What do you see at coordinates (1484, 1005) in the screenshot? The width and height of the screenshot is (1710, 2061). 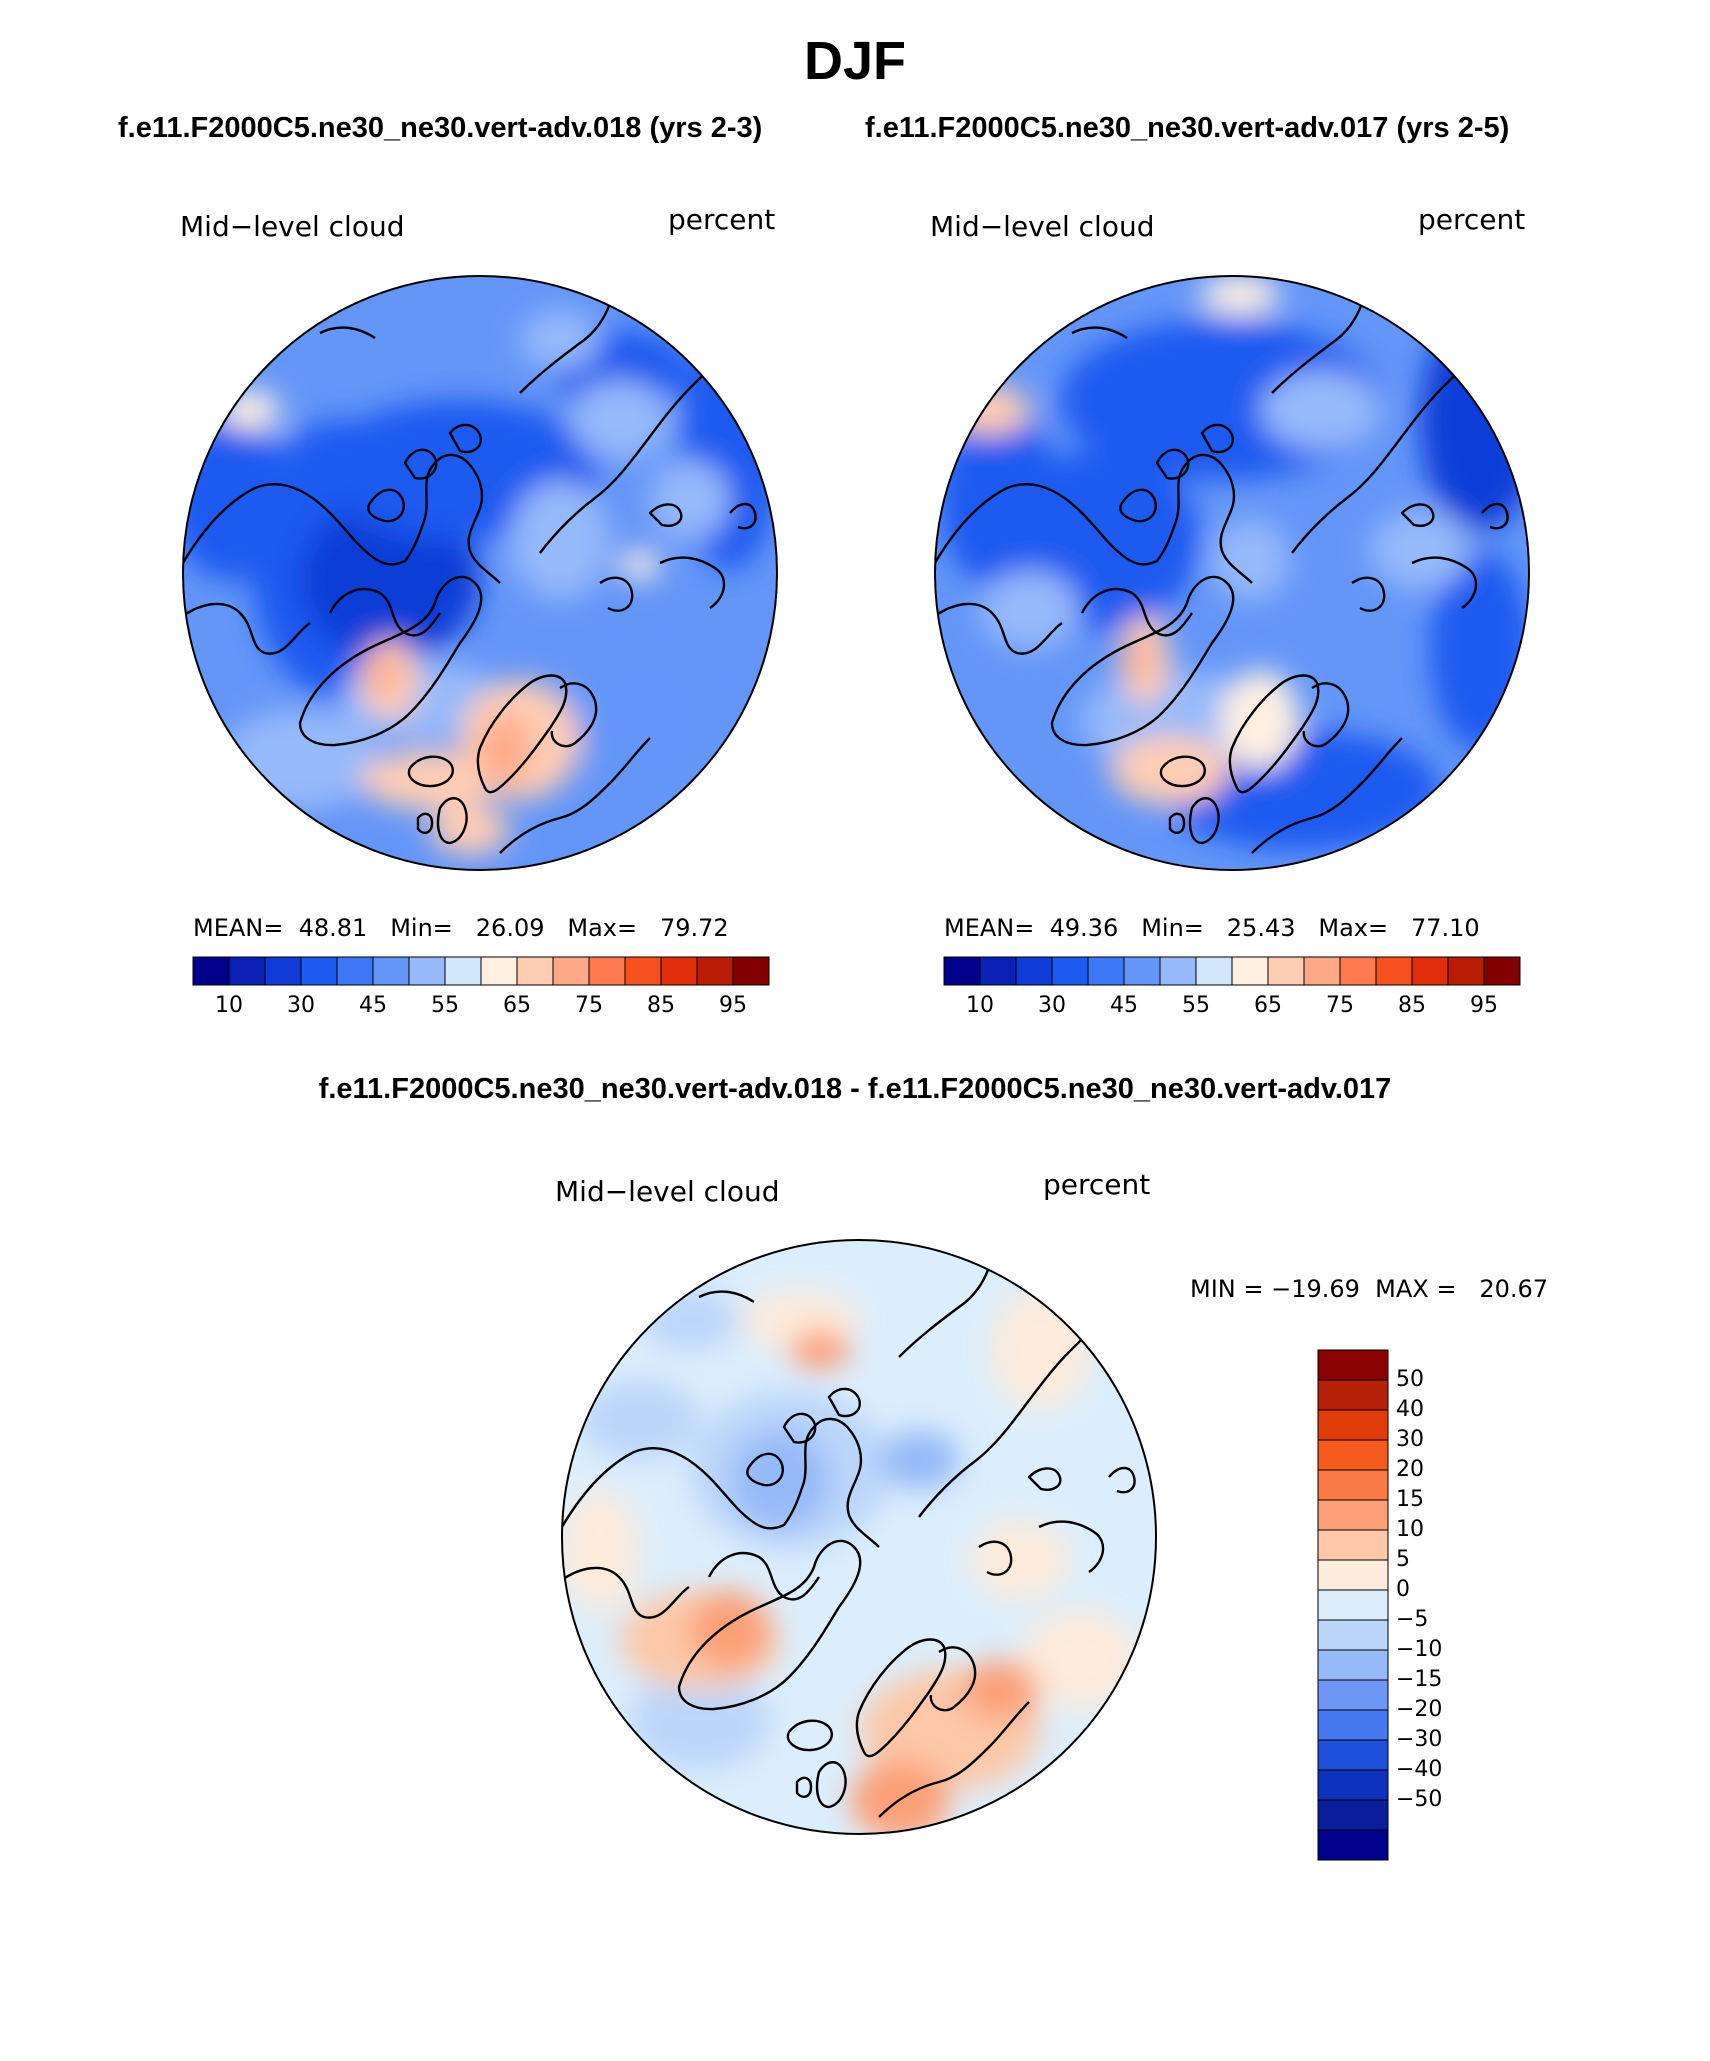 I see `right-colorbar-tick-label: 95` at bounding box center [1484, 1005].